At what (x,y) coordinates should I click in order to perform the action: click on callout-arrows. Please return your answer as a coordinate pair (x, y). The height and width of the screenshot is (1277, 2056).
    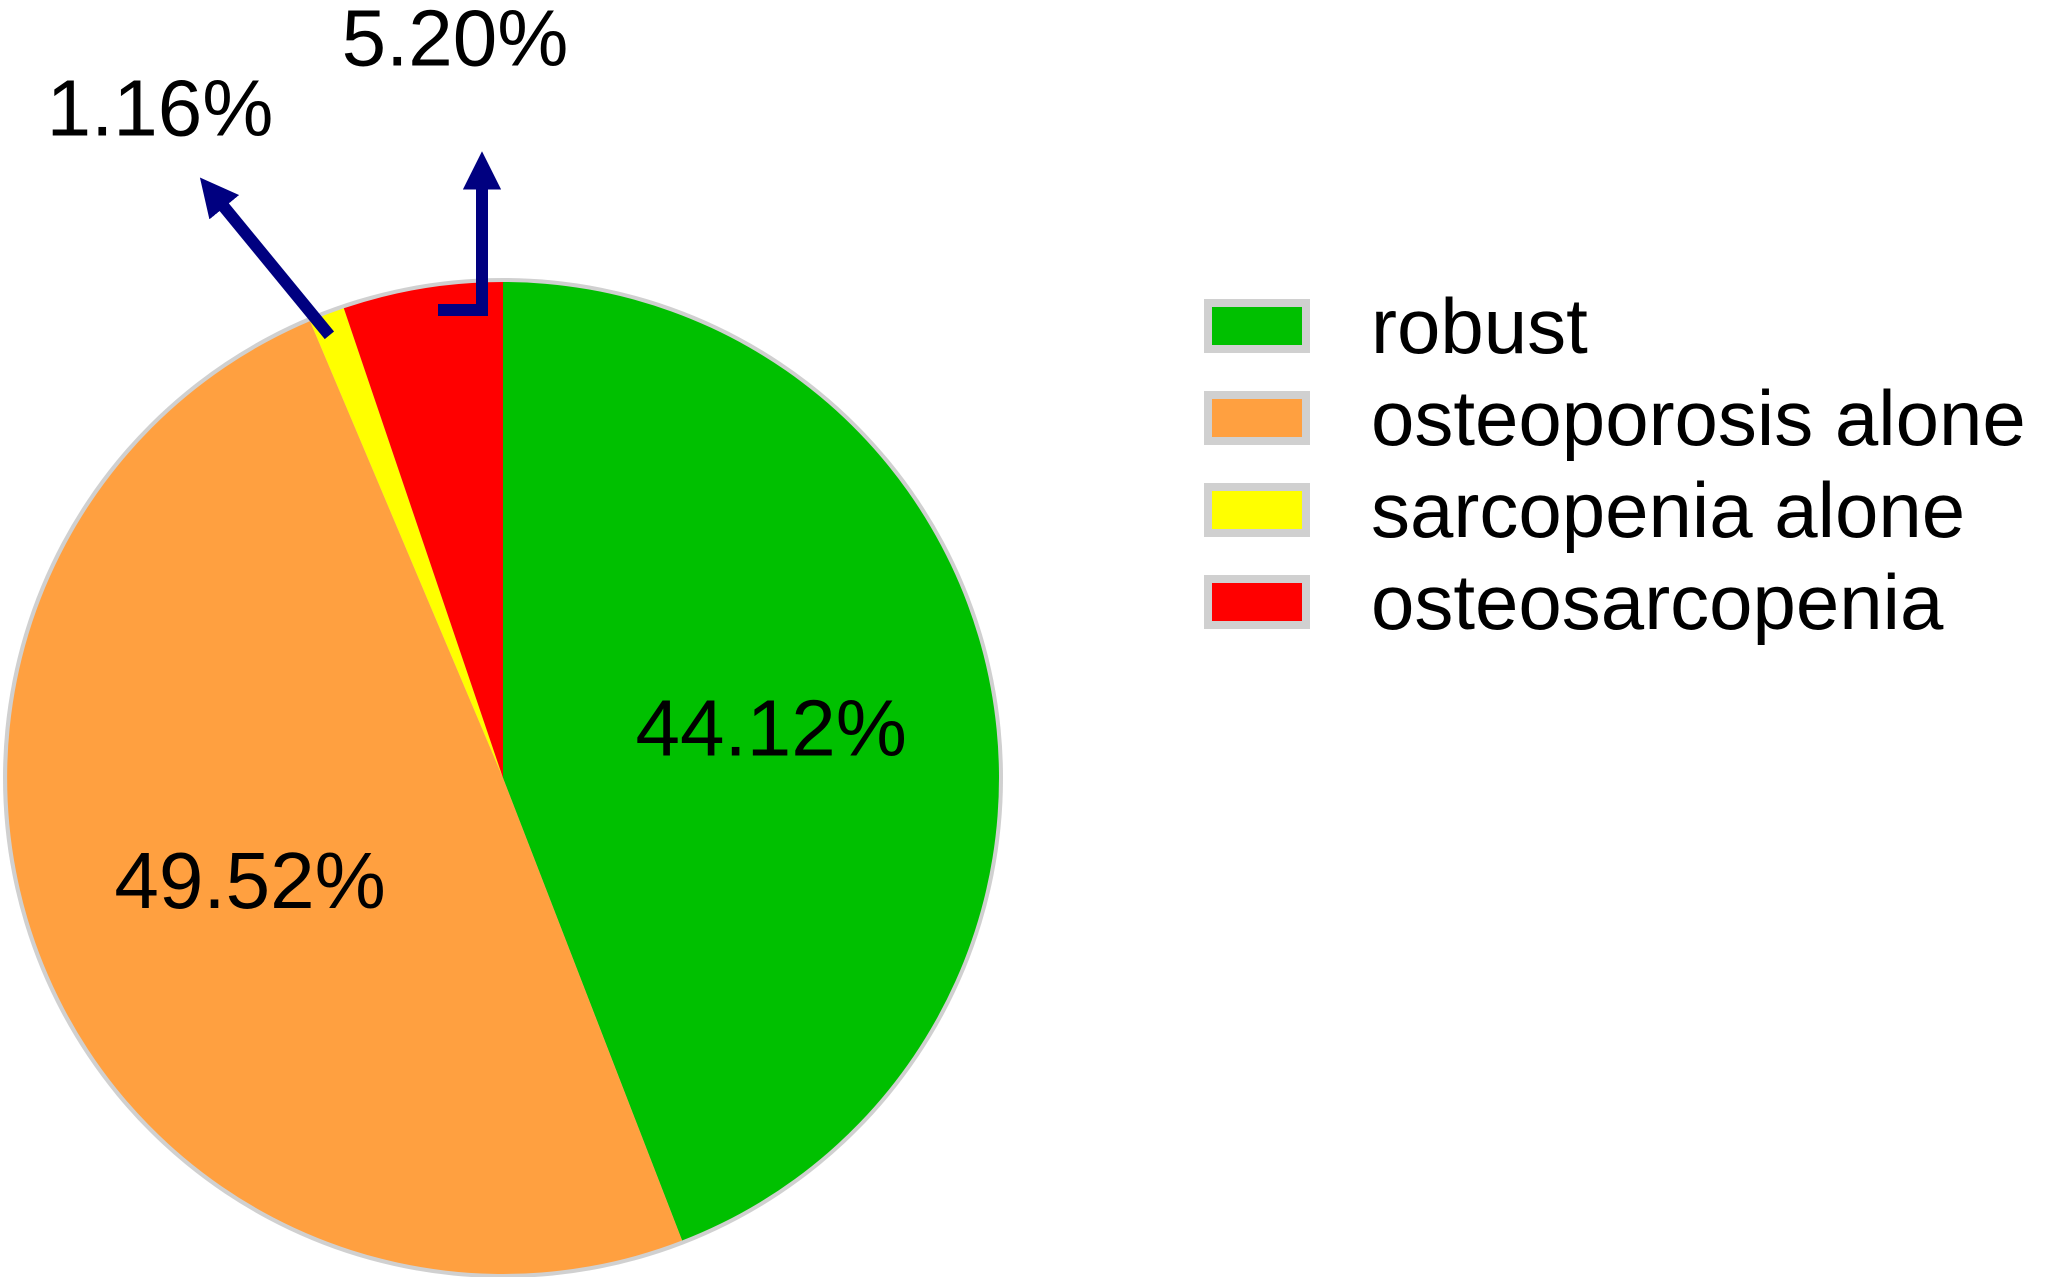
    Looking at the image, I should click on (350, 245).